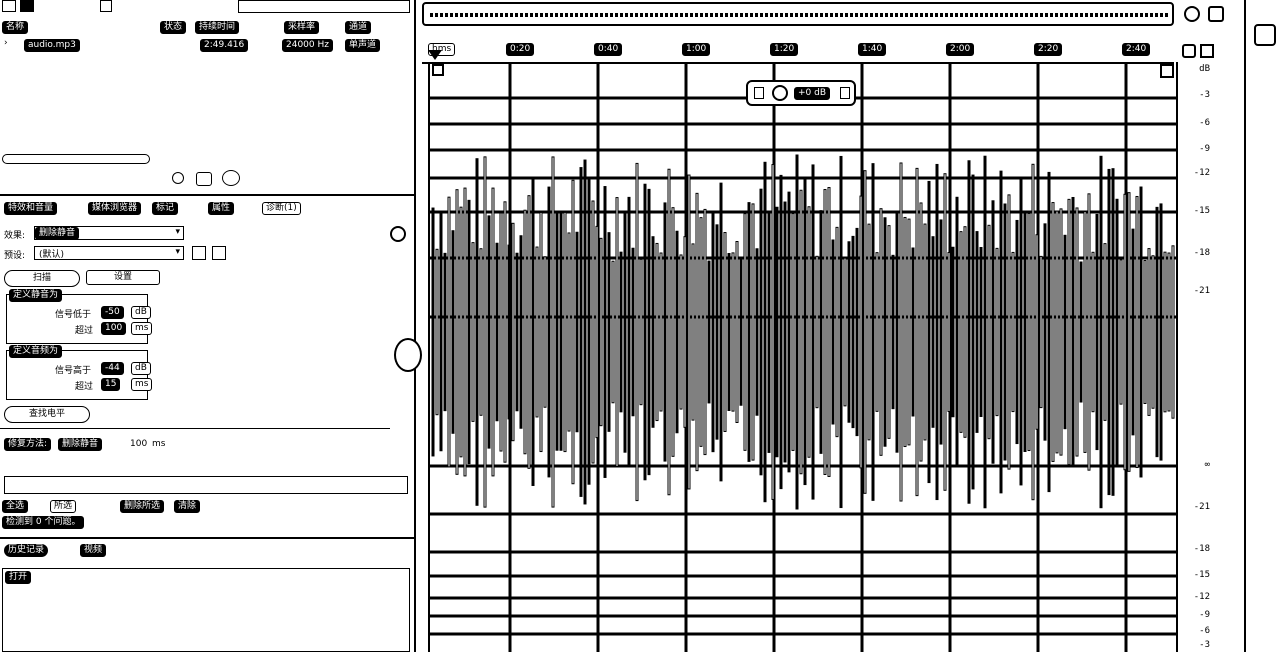  I want to click on volume-hud: +0 dB, so click(801, 93).